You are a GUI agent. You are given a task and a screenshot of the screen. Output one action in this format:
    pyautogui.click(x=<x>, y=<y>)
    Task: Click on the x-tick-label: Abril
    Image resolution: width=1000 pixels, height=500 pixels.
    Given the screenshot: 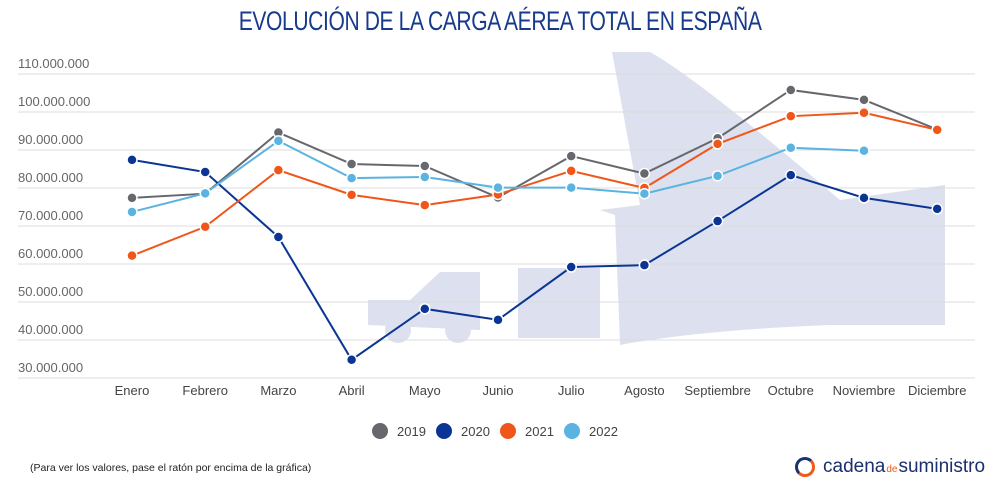 What is the action you would take?
    pyautogui.click(x=352, y=390)
    